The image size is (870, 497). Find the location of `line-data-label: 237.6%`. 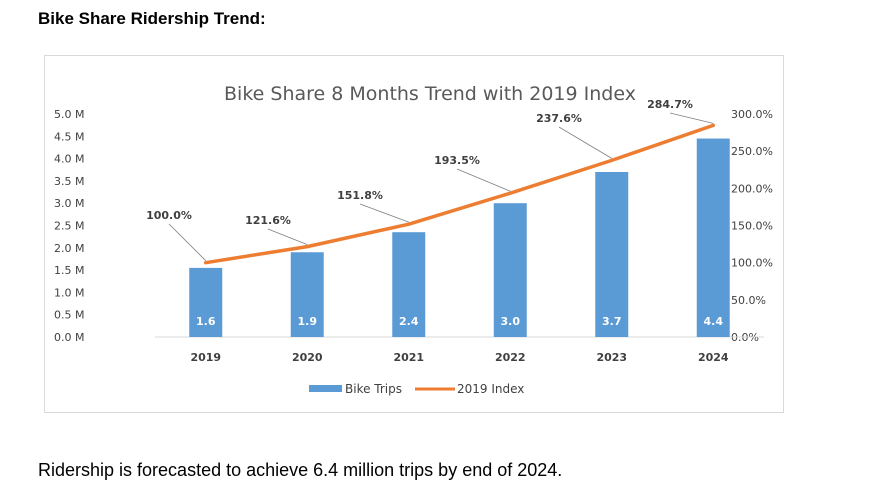

line-data-label: 237.6% is located at coordinates (559, 118).